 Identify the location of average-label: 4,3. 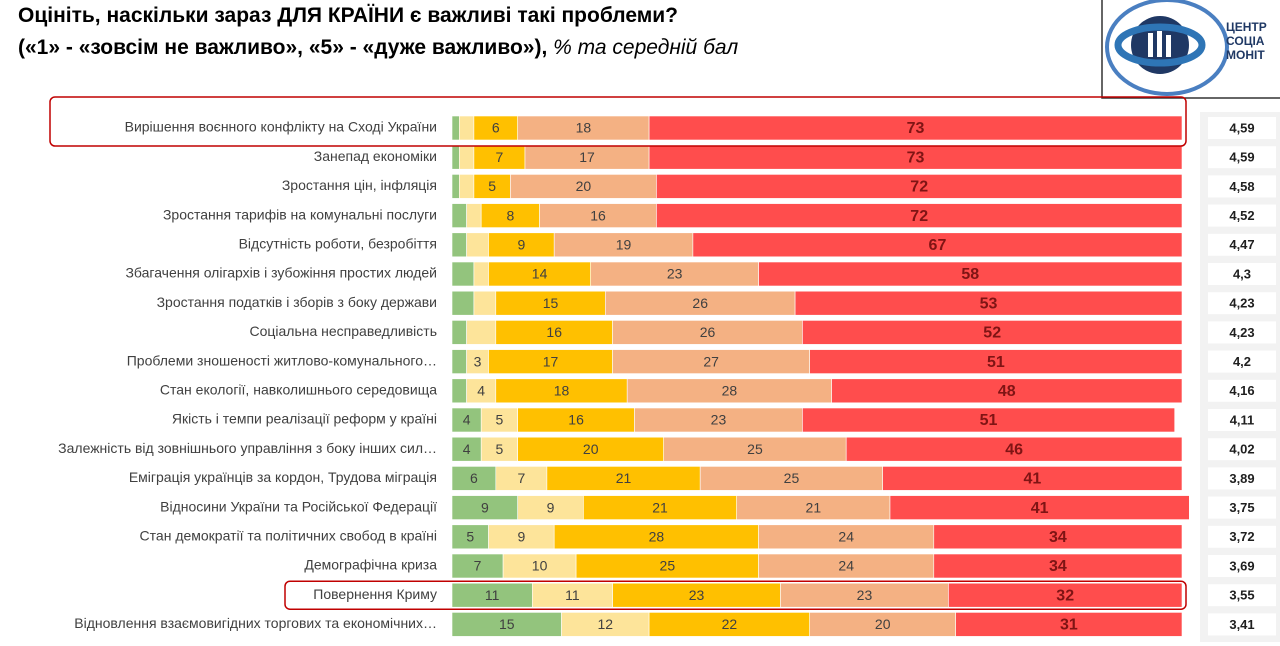
(1242, 273).